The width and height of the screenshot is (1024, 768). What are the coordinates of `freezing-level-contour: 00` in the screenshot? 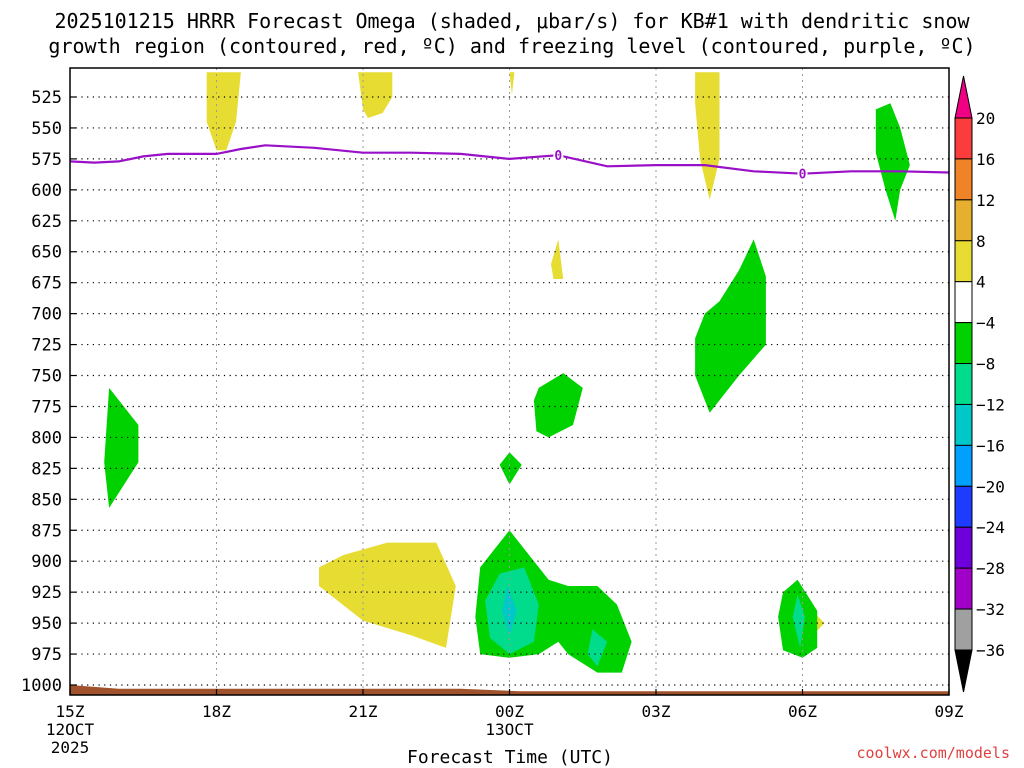 It's located at (509, 163).